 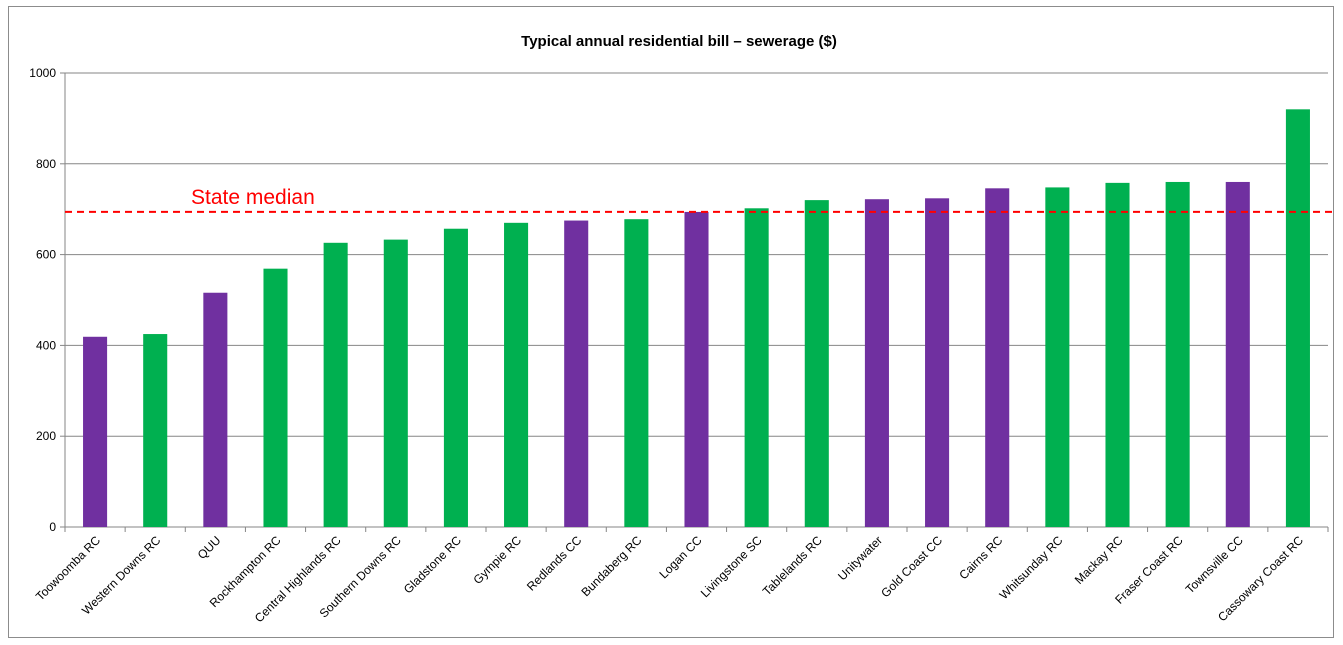 I want to click on x-tick-label: Redlands CC, so click(x=554, y=563).